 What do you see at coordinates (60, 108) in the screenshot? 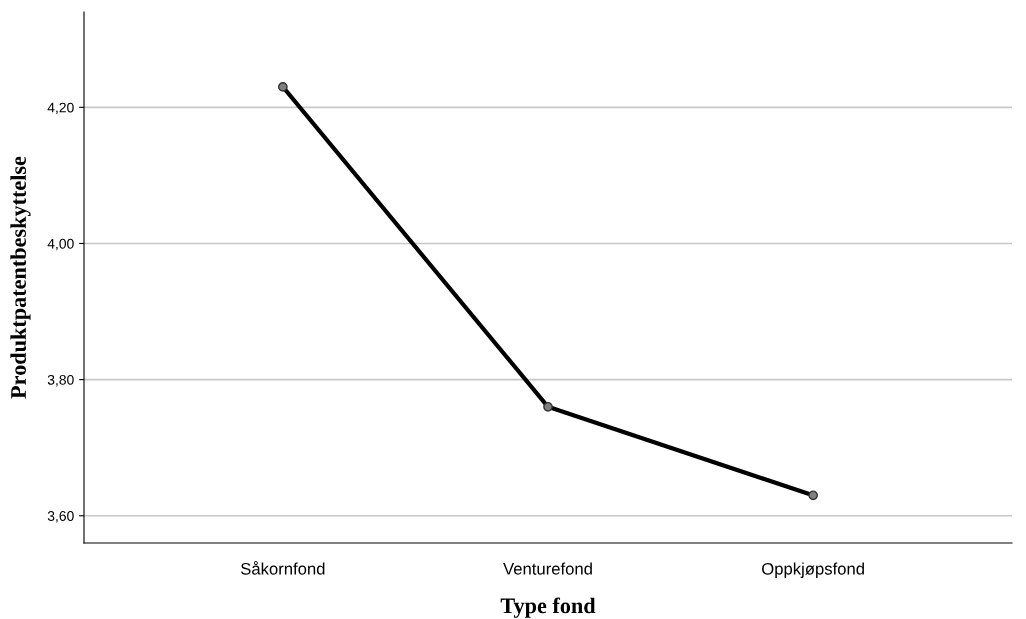
I see `y-tick-label: 4,20` at bounding box center [60, 108].